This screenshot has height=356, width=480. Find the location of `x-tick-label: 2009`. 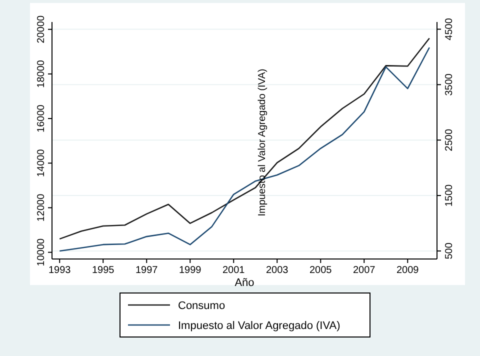

x-tick-label: 2009 is located at coordinates (408, 270).